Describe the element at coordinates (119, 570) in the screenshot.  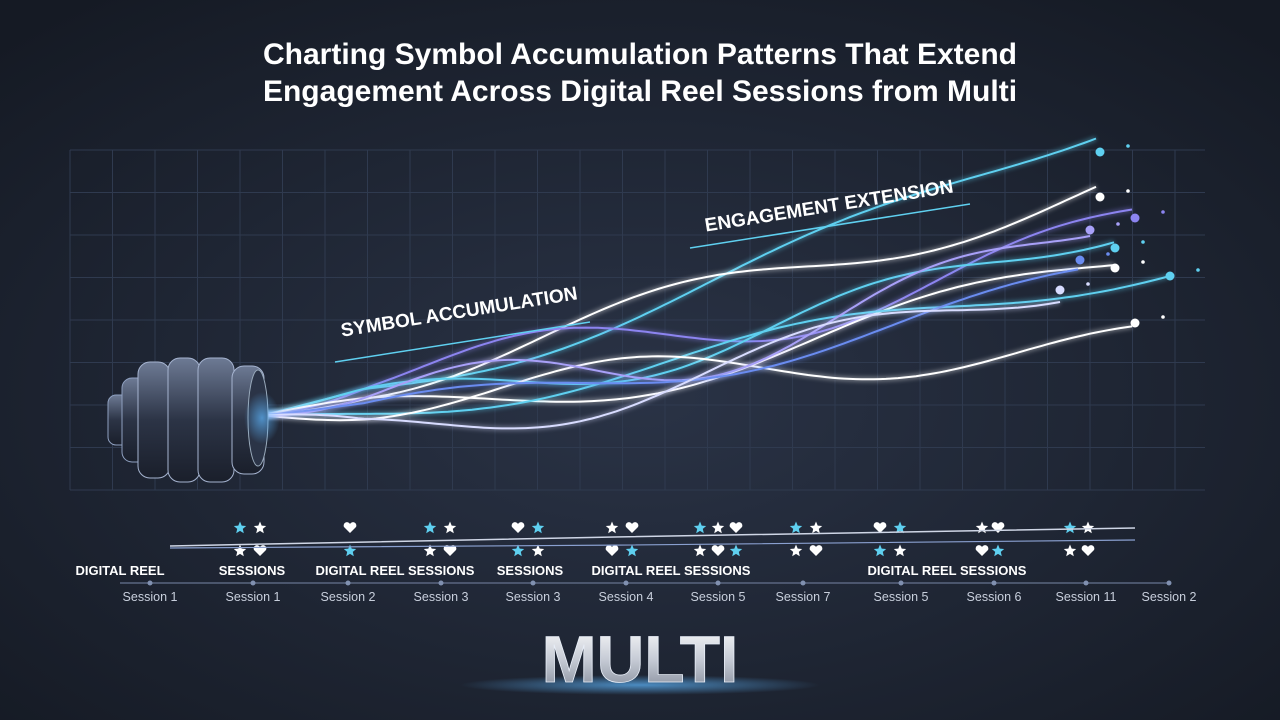
I see `group-label: DIGITAL REEL` at that location.